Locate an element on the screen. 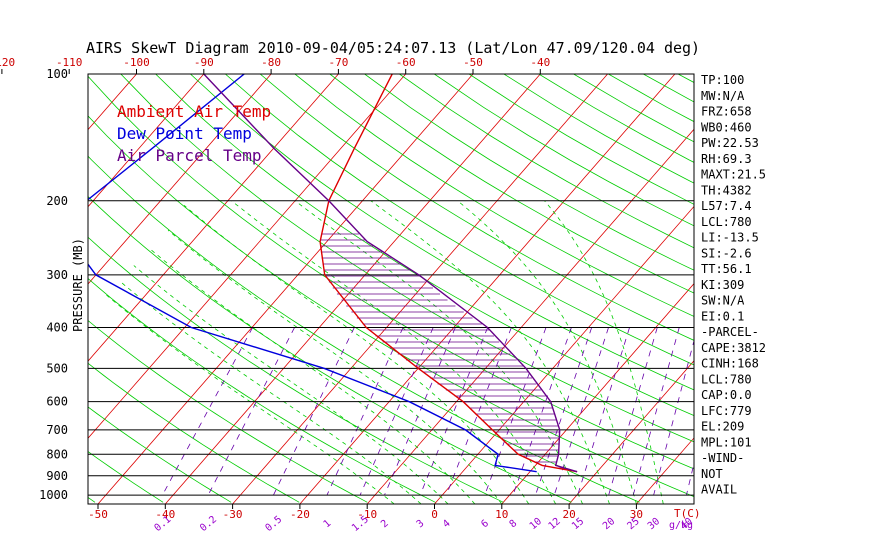  legend-dewpoint: Dew Point Temp is located at coordinates (184, 133).